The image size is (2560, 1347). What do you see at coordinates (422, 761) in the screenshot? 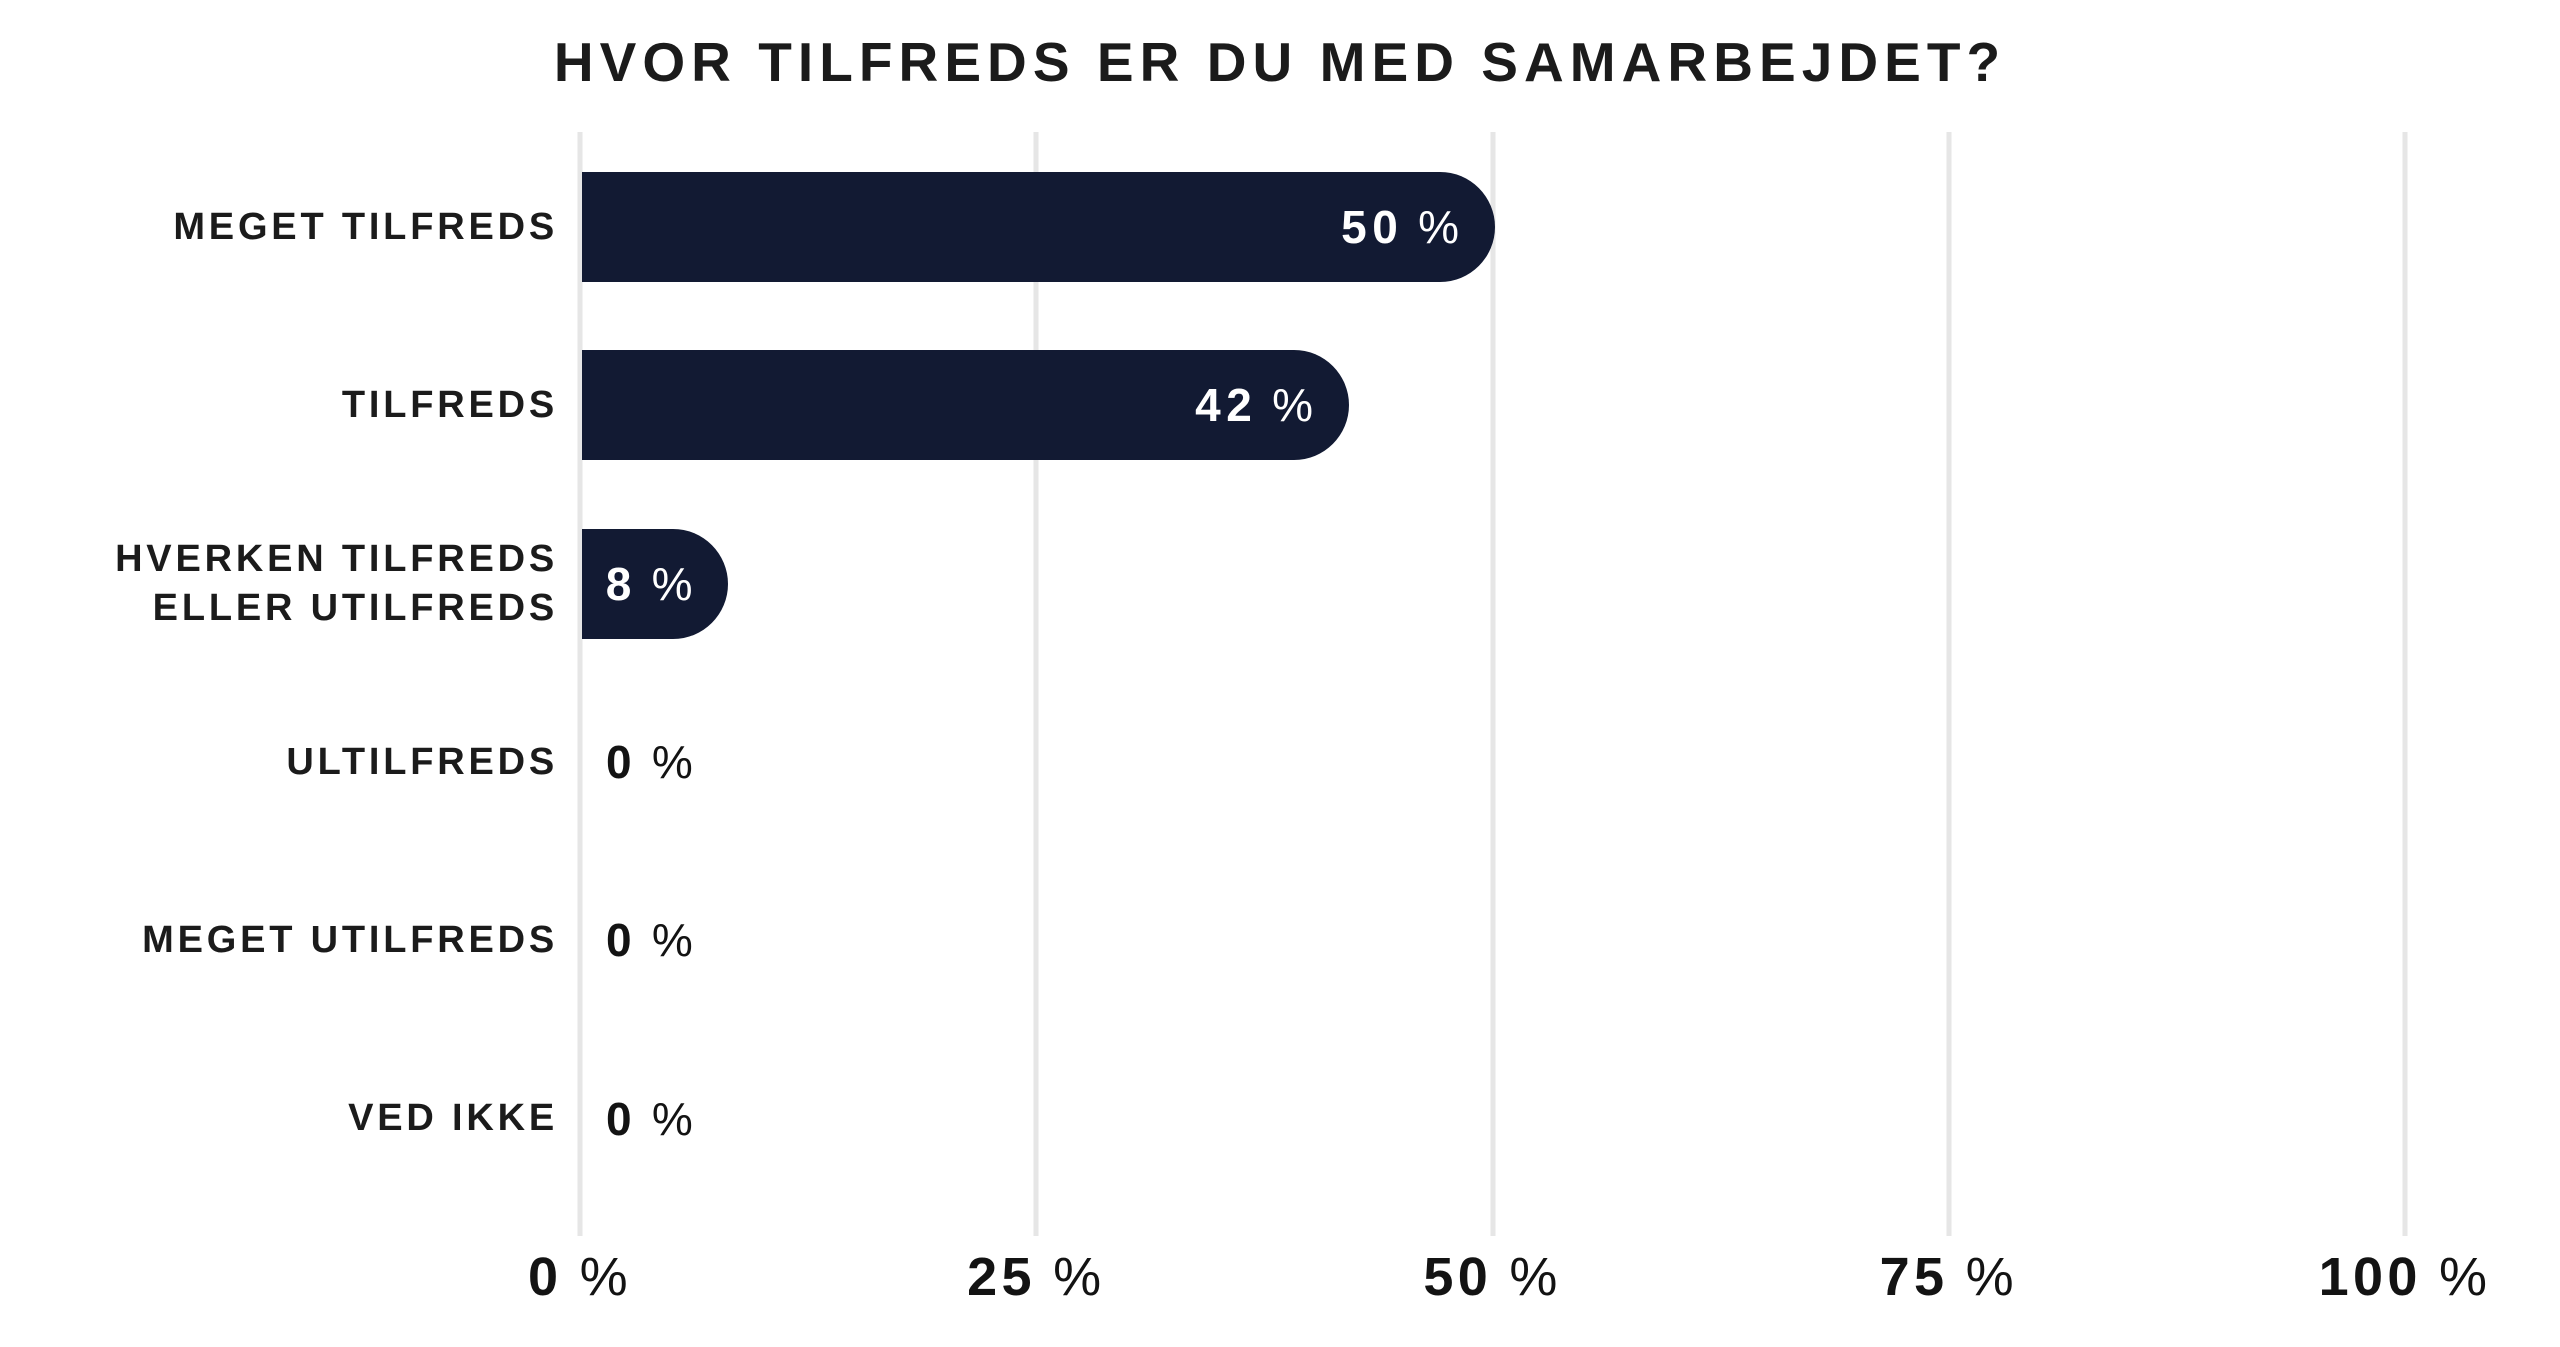
I see `category-label-line: ULTILFREDS` at bounding box center [422, 761].